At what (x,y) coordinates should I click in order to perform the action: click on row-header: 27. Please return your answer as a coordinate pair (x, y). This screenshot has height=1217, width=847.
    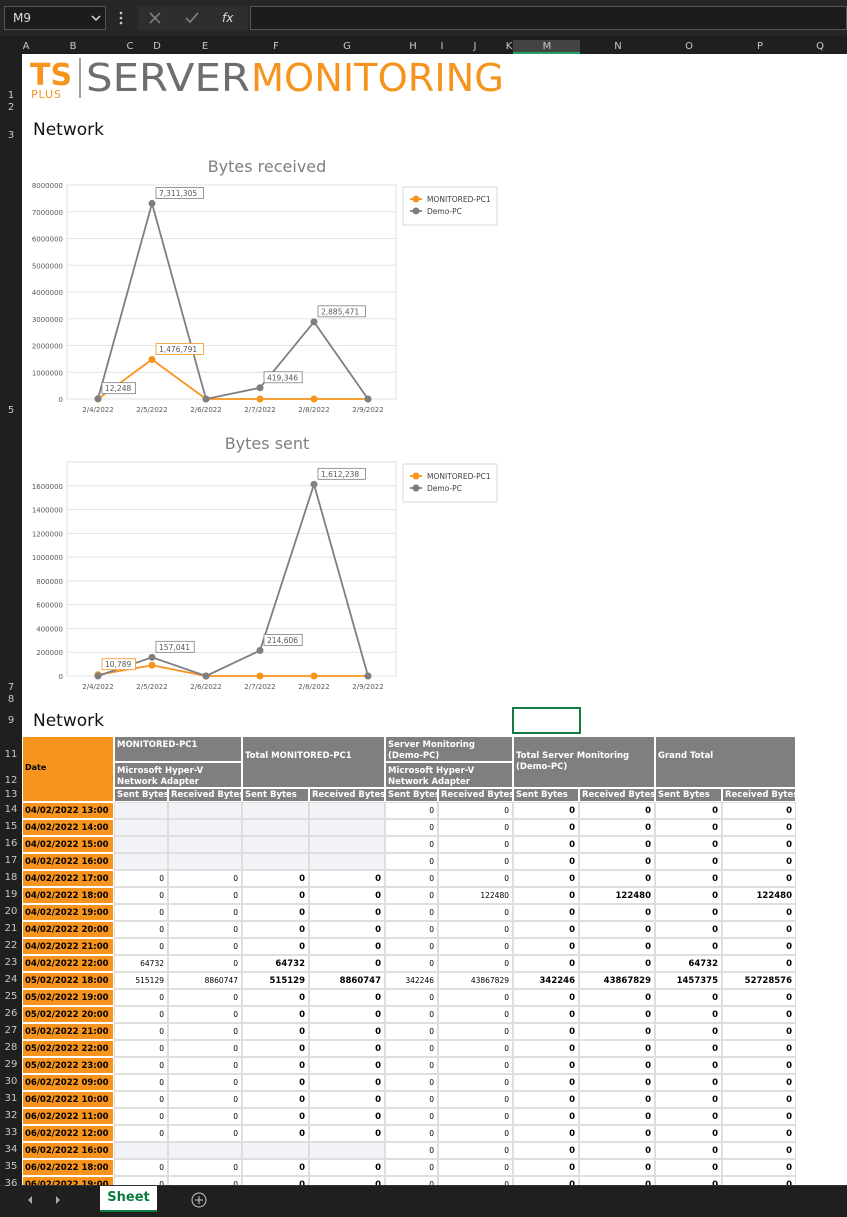
    Looking at the image, I should click on (11, 1030).